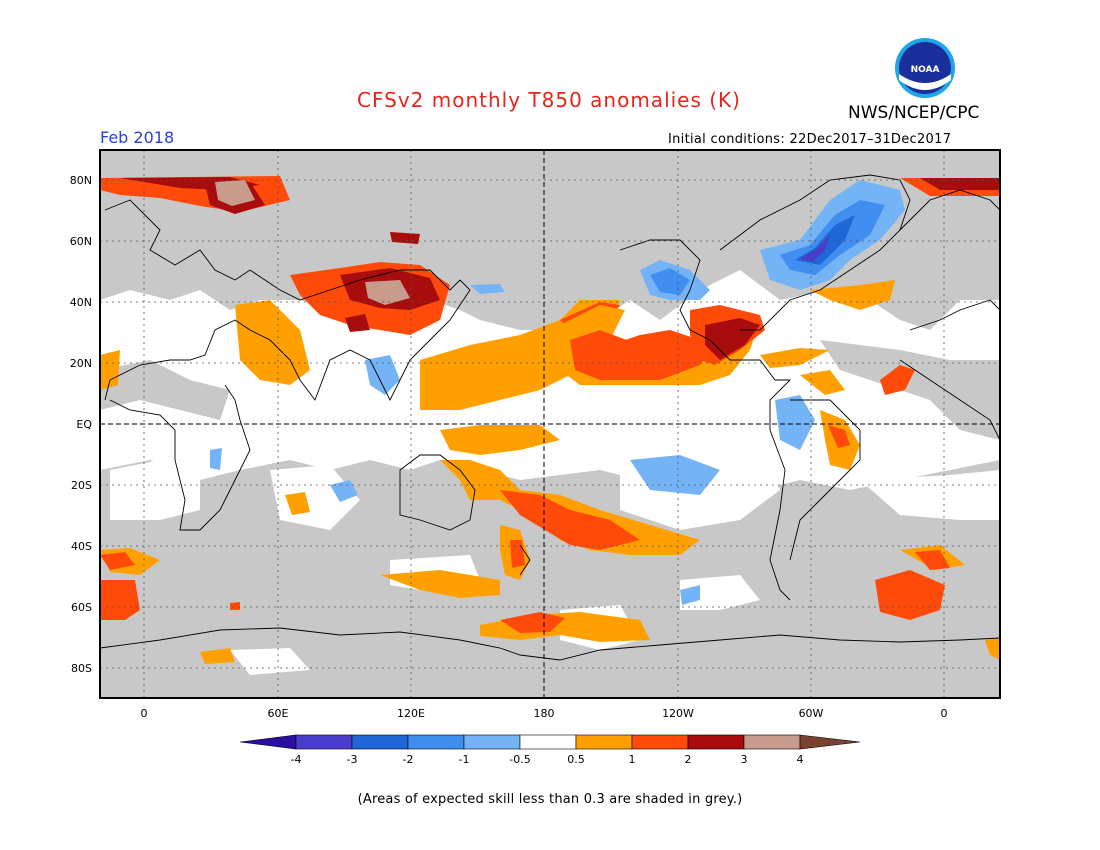 The image size is (1100, 850). I want to click on colorbar-label: 1, so click(632, 759).